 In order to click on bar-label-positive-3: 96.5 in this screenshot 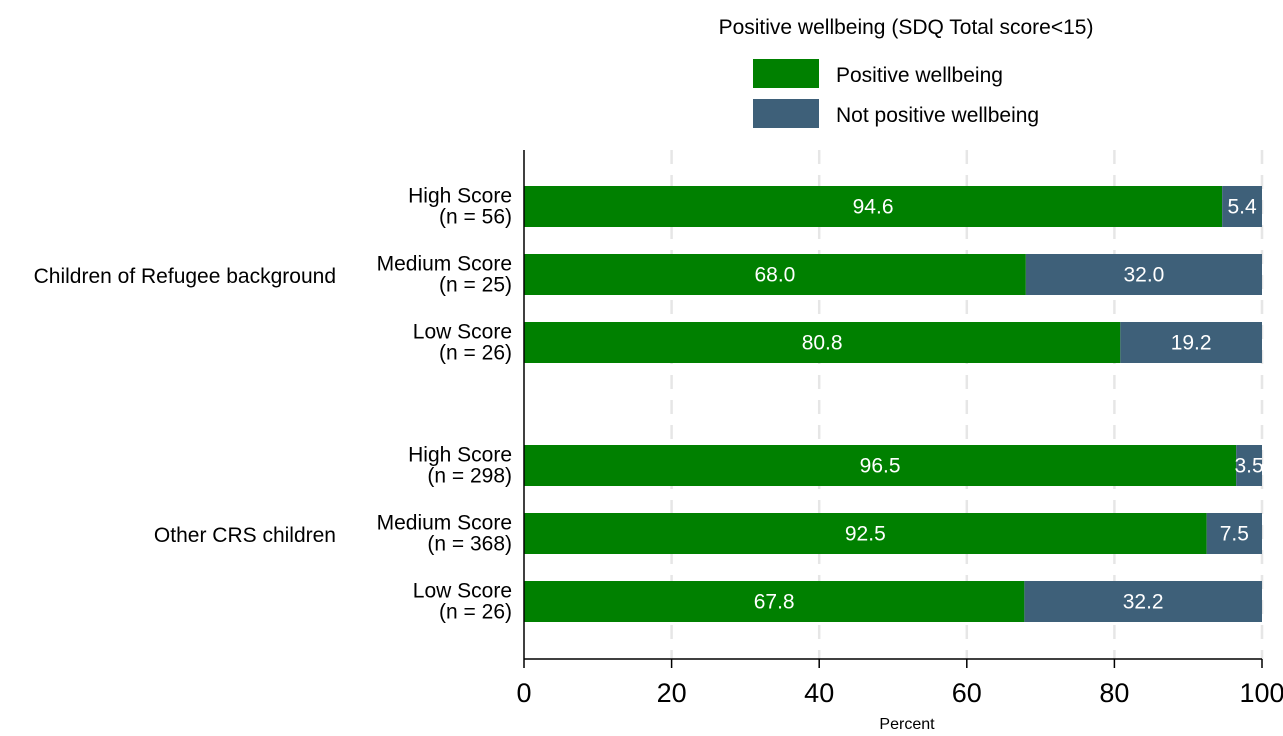, I will do `click(880, 466)`.